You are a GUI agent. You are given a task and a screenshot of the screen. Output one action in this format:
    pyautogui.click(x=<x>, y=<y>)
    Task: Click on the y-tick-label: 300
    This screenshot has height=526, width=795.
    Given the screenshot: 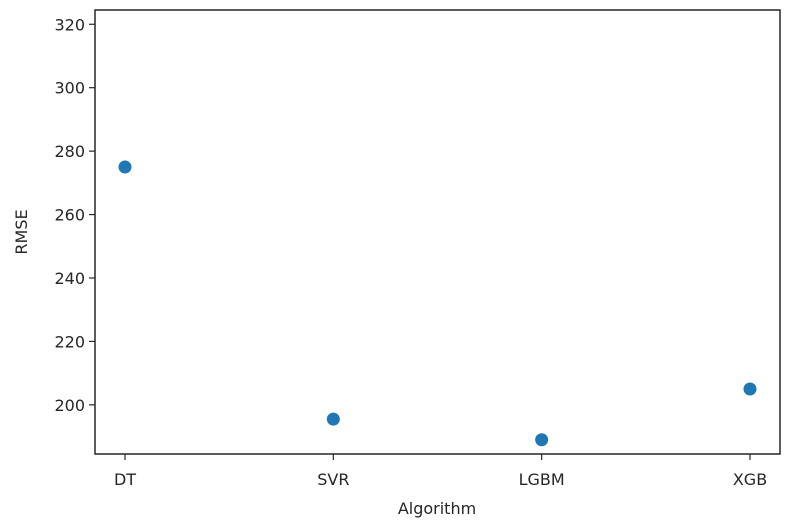 What is the action you would take?
    pyautogui.click(x=69, y=88)
    